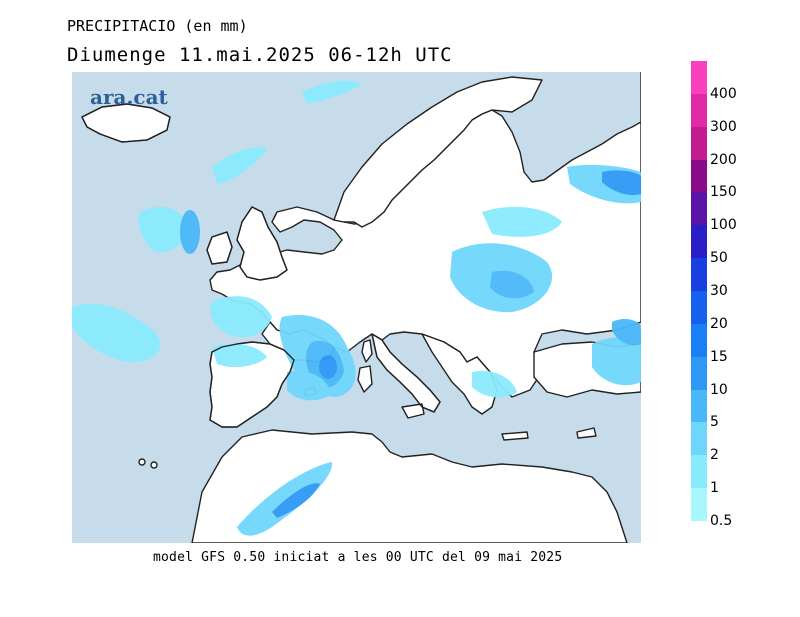 This screenshot has height=617, width=800. Describe the element at coordinates (723, 159) in the screenshot. I see `legend-label-200: 200` at that location.